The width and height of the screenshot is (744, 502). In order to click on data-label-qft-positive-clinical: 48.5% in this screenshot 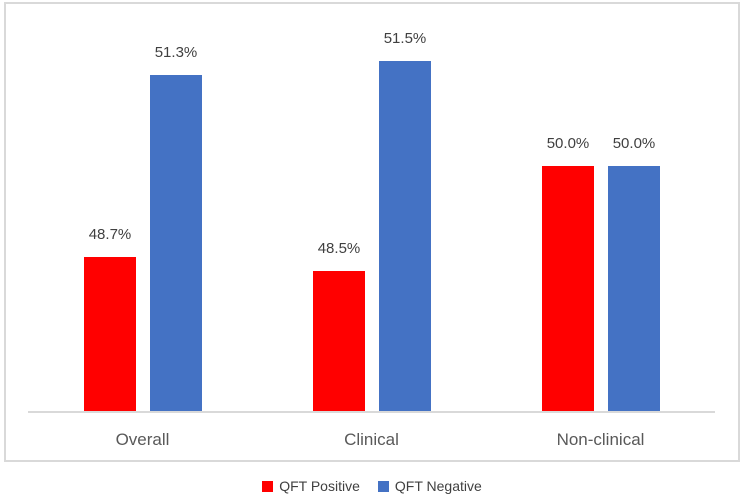, I will do `click(339, 248)`.